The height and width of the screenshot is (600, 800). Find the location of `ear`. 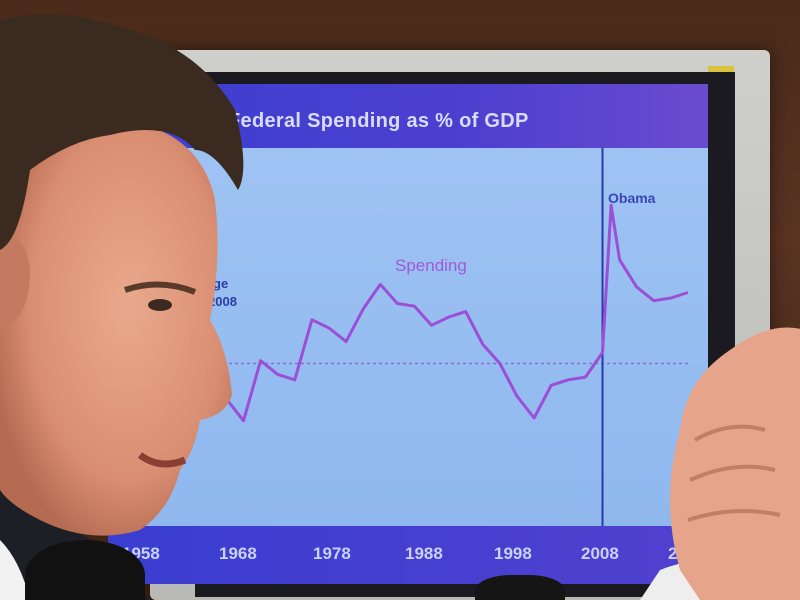

ear is located at coordinates (15, 284).